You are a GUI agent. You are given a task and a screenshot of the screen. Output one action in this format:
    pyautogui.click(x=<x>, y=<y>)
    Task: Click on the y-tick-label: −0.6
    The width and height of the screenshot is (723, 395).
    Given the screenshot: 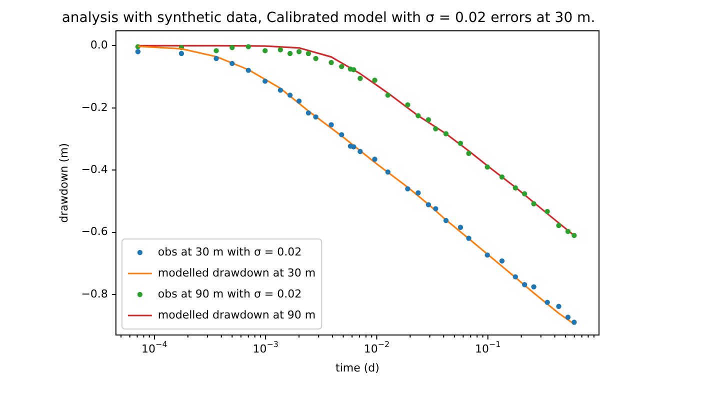 What is the action you would take?
    pyautogui.click(x=94, y=231)
    